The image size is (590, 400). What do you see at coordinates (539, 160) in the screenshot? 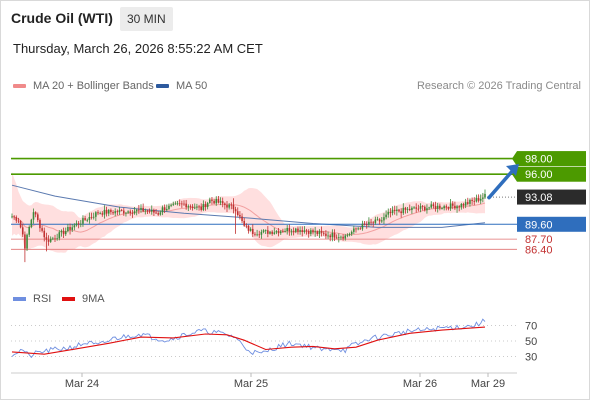
I see `level-label-98.00: 98.00` at bounding box center [539, 160].